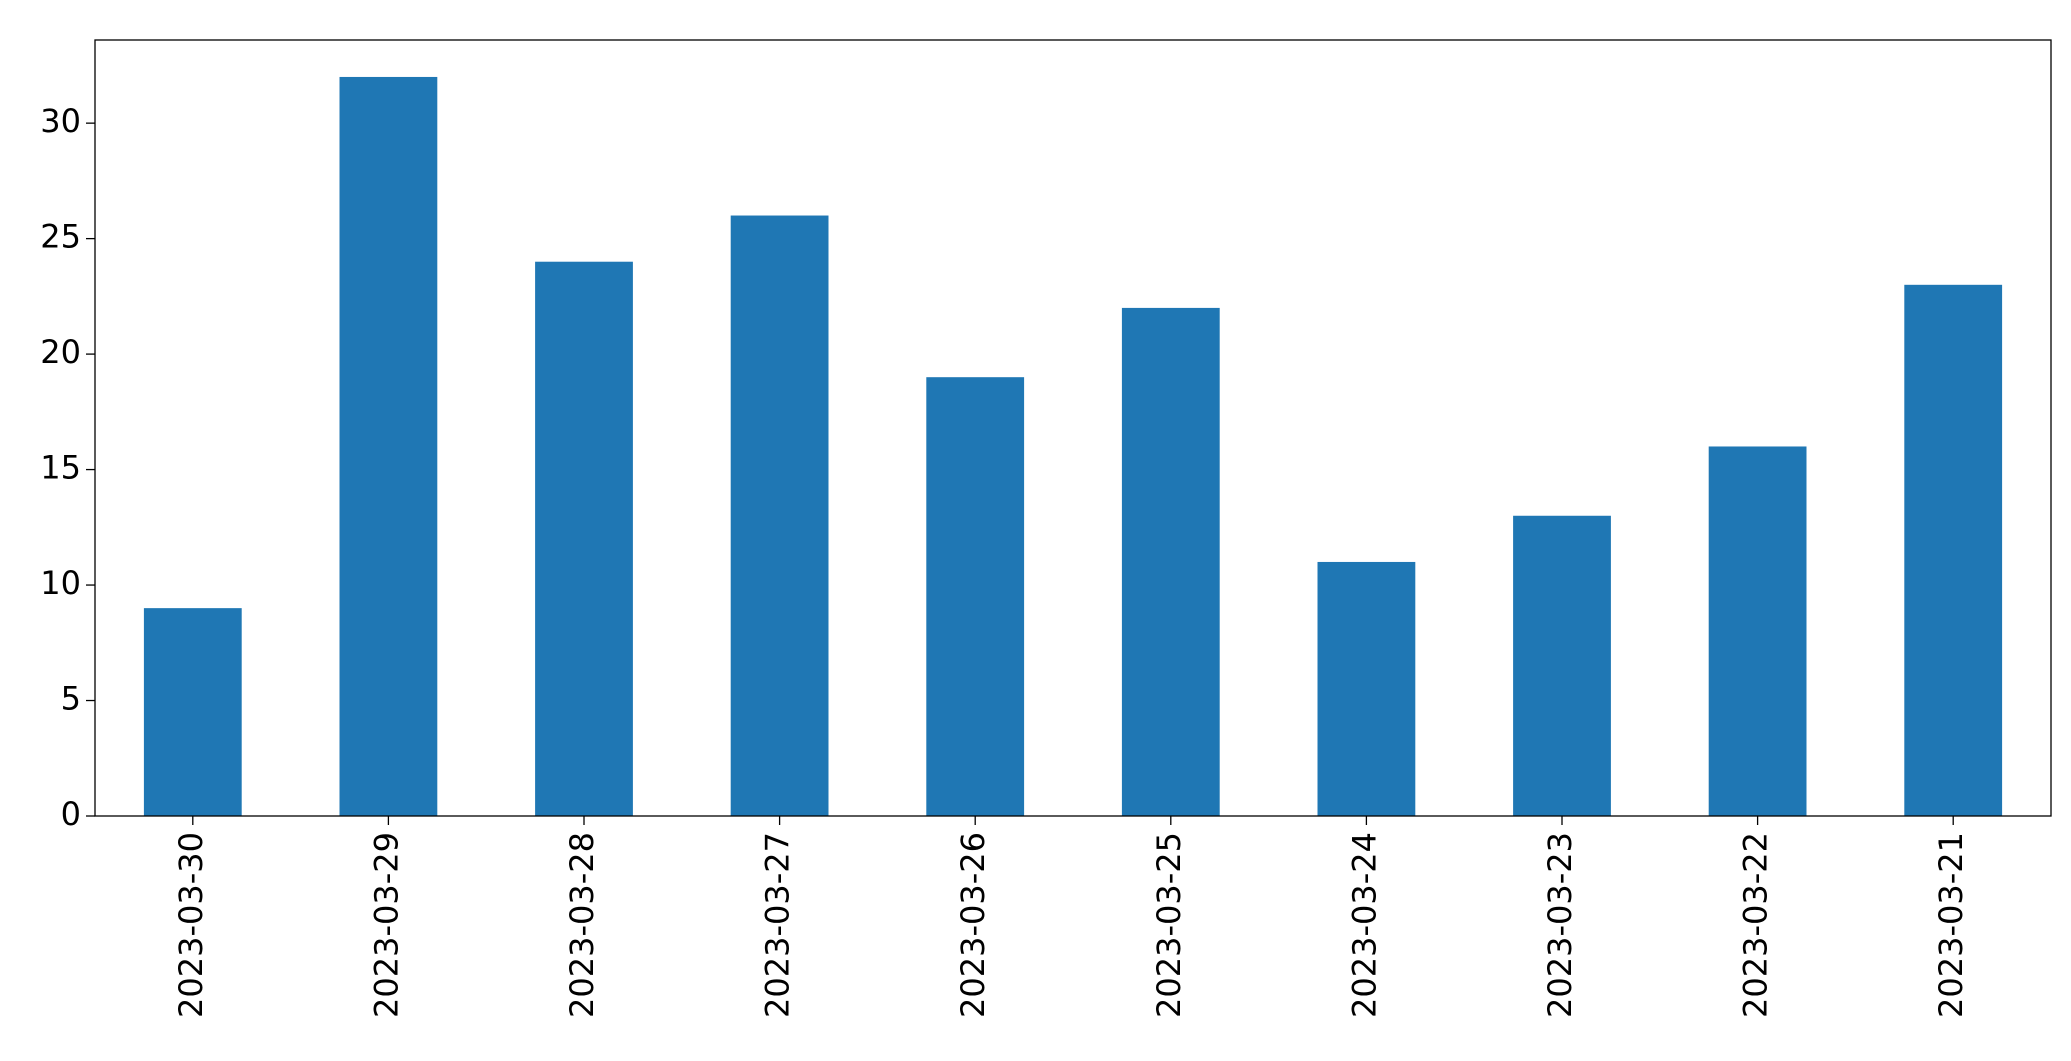 This screenshot has width=2071, height=1061. What do you see at coordinates (1169, 925) in the screenshot?
I see `x-tick-label: 2023-03-25` at bounding box center [1169, 925].